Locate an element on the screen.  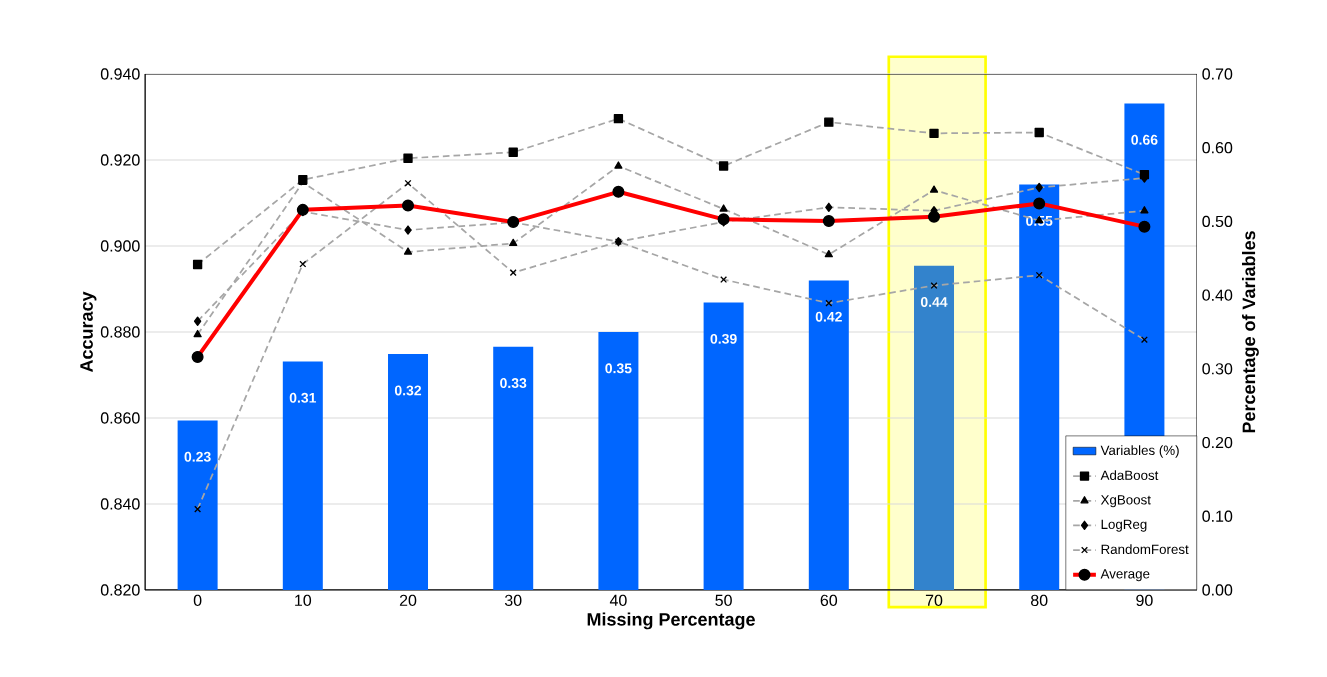
y2-tick-label: 0.50 is located at coordinates (1217, 221).